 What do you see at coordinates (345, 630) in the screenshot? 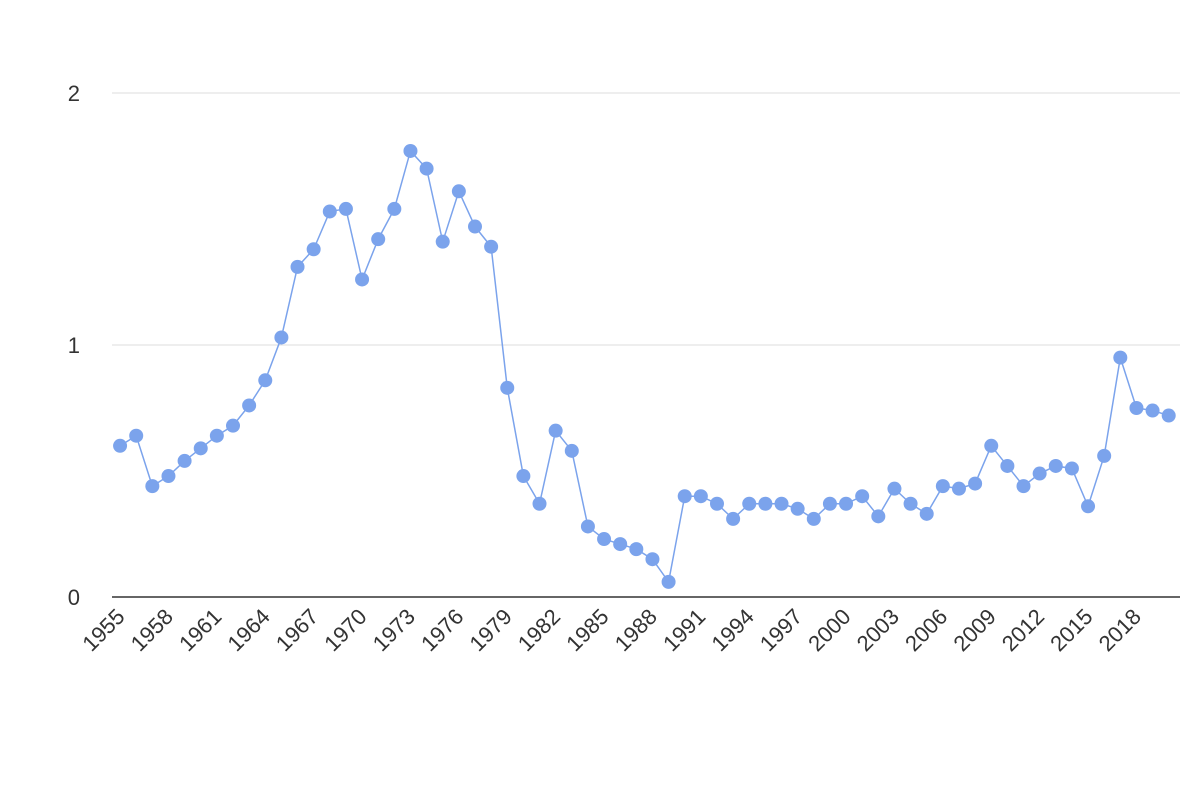
I see `x-tick-label: 1970` at bounding box center [345, 630].